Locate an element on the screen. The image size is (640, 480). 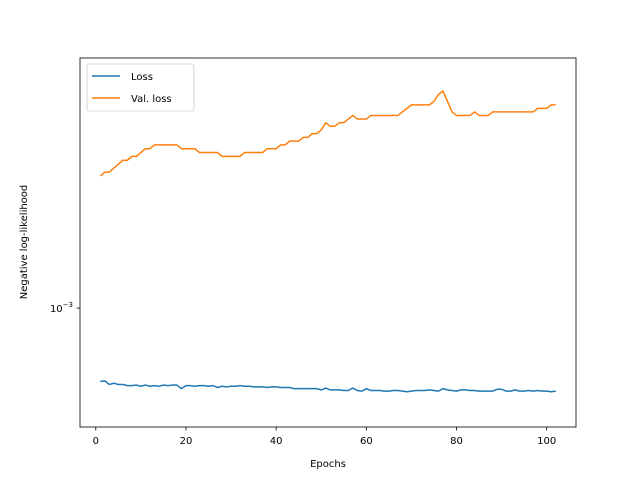
legend-label-loss: Loss is located at coordinates (142, 77).